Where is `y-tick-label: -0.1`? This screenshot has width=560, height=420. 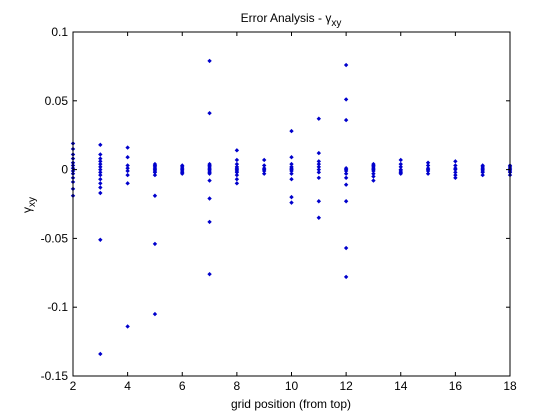 y-tick-label: -0.1 is located at coordinates (57, 307).